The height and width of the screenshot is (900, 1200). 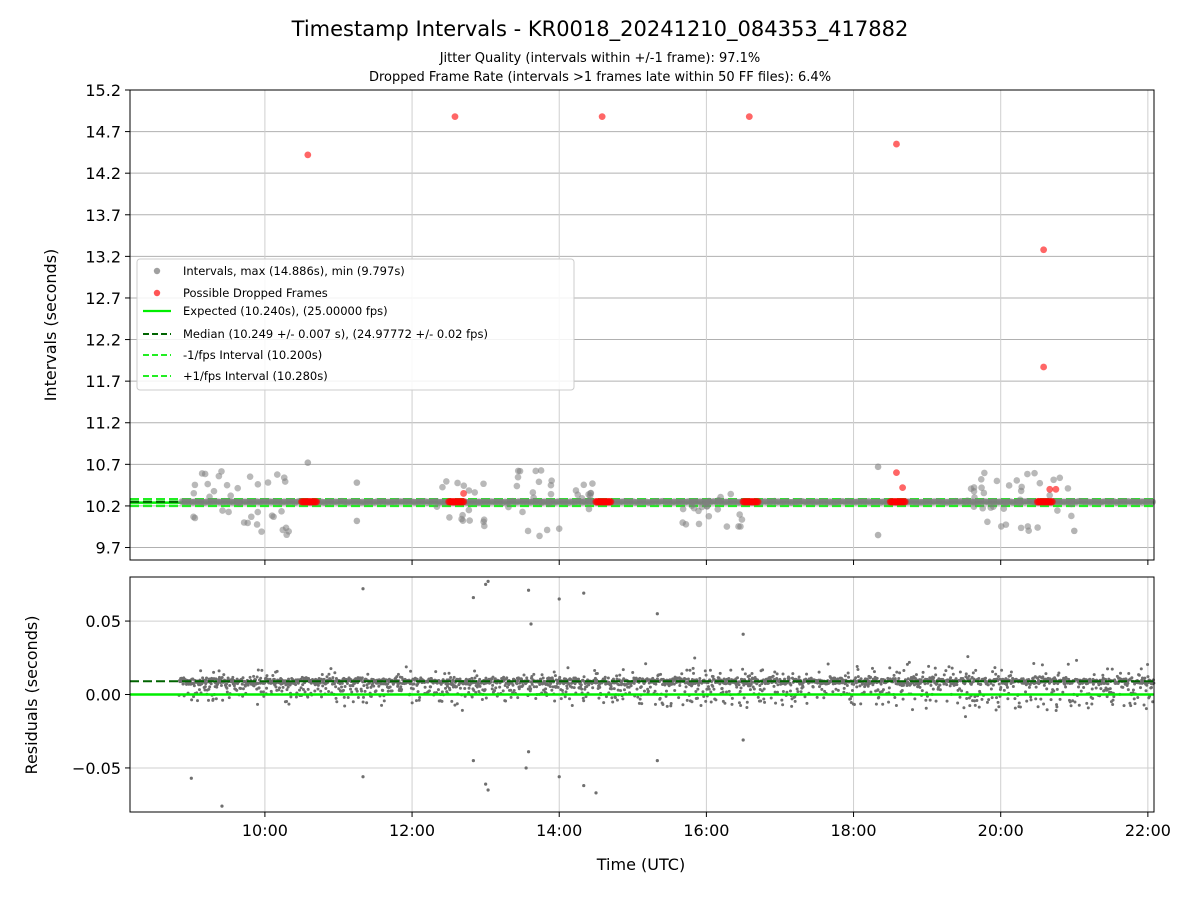 I want to click on residuals-y-tick-label: −0.05, so click(x=96, y=768).